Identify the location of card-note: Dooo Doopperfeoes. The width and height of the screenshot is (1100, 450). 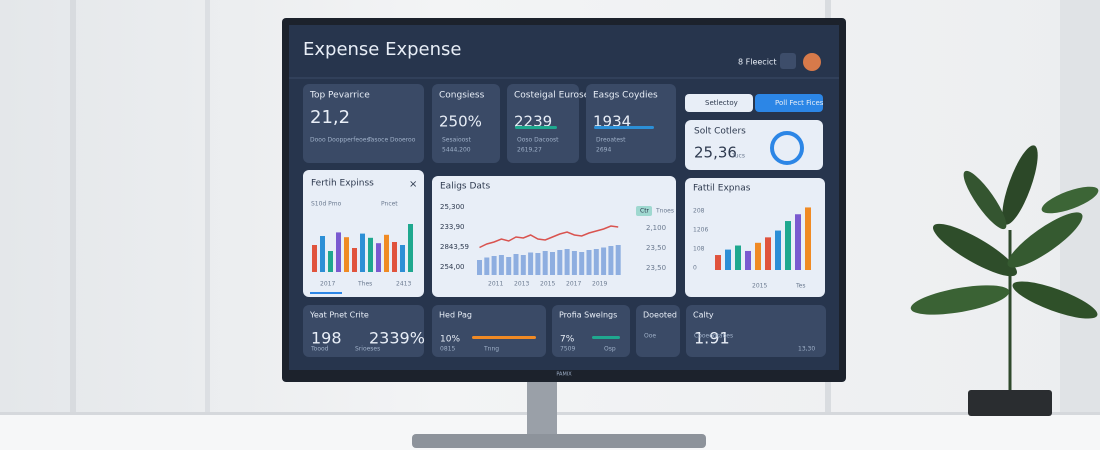
(340, 140).